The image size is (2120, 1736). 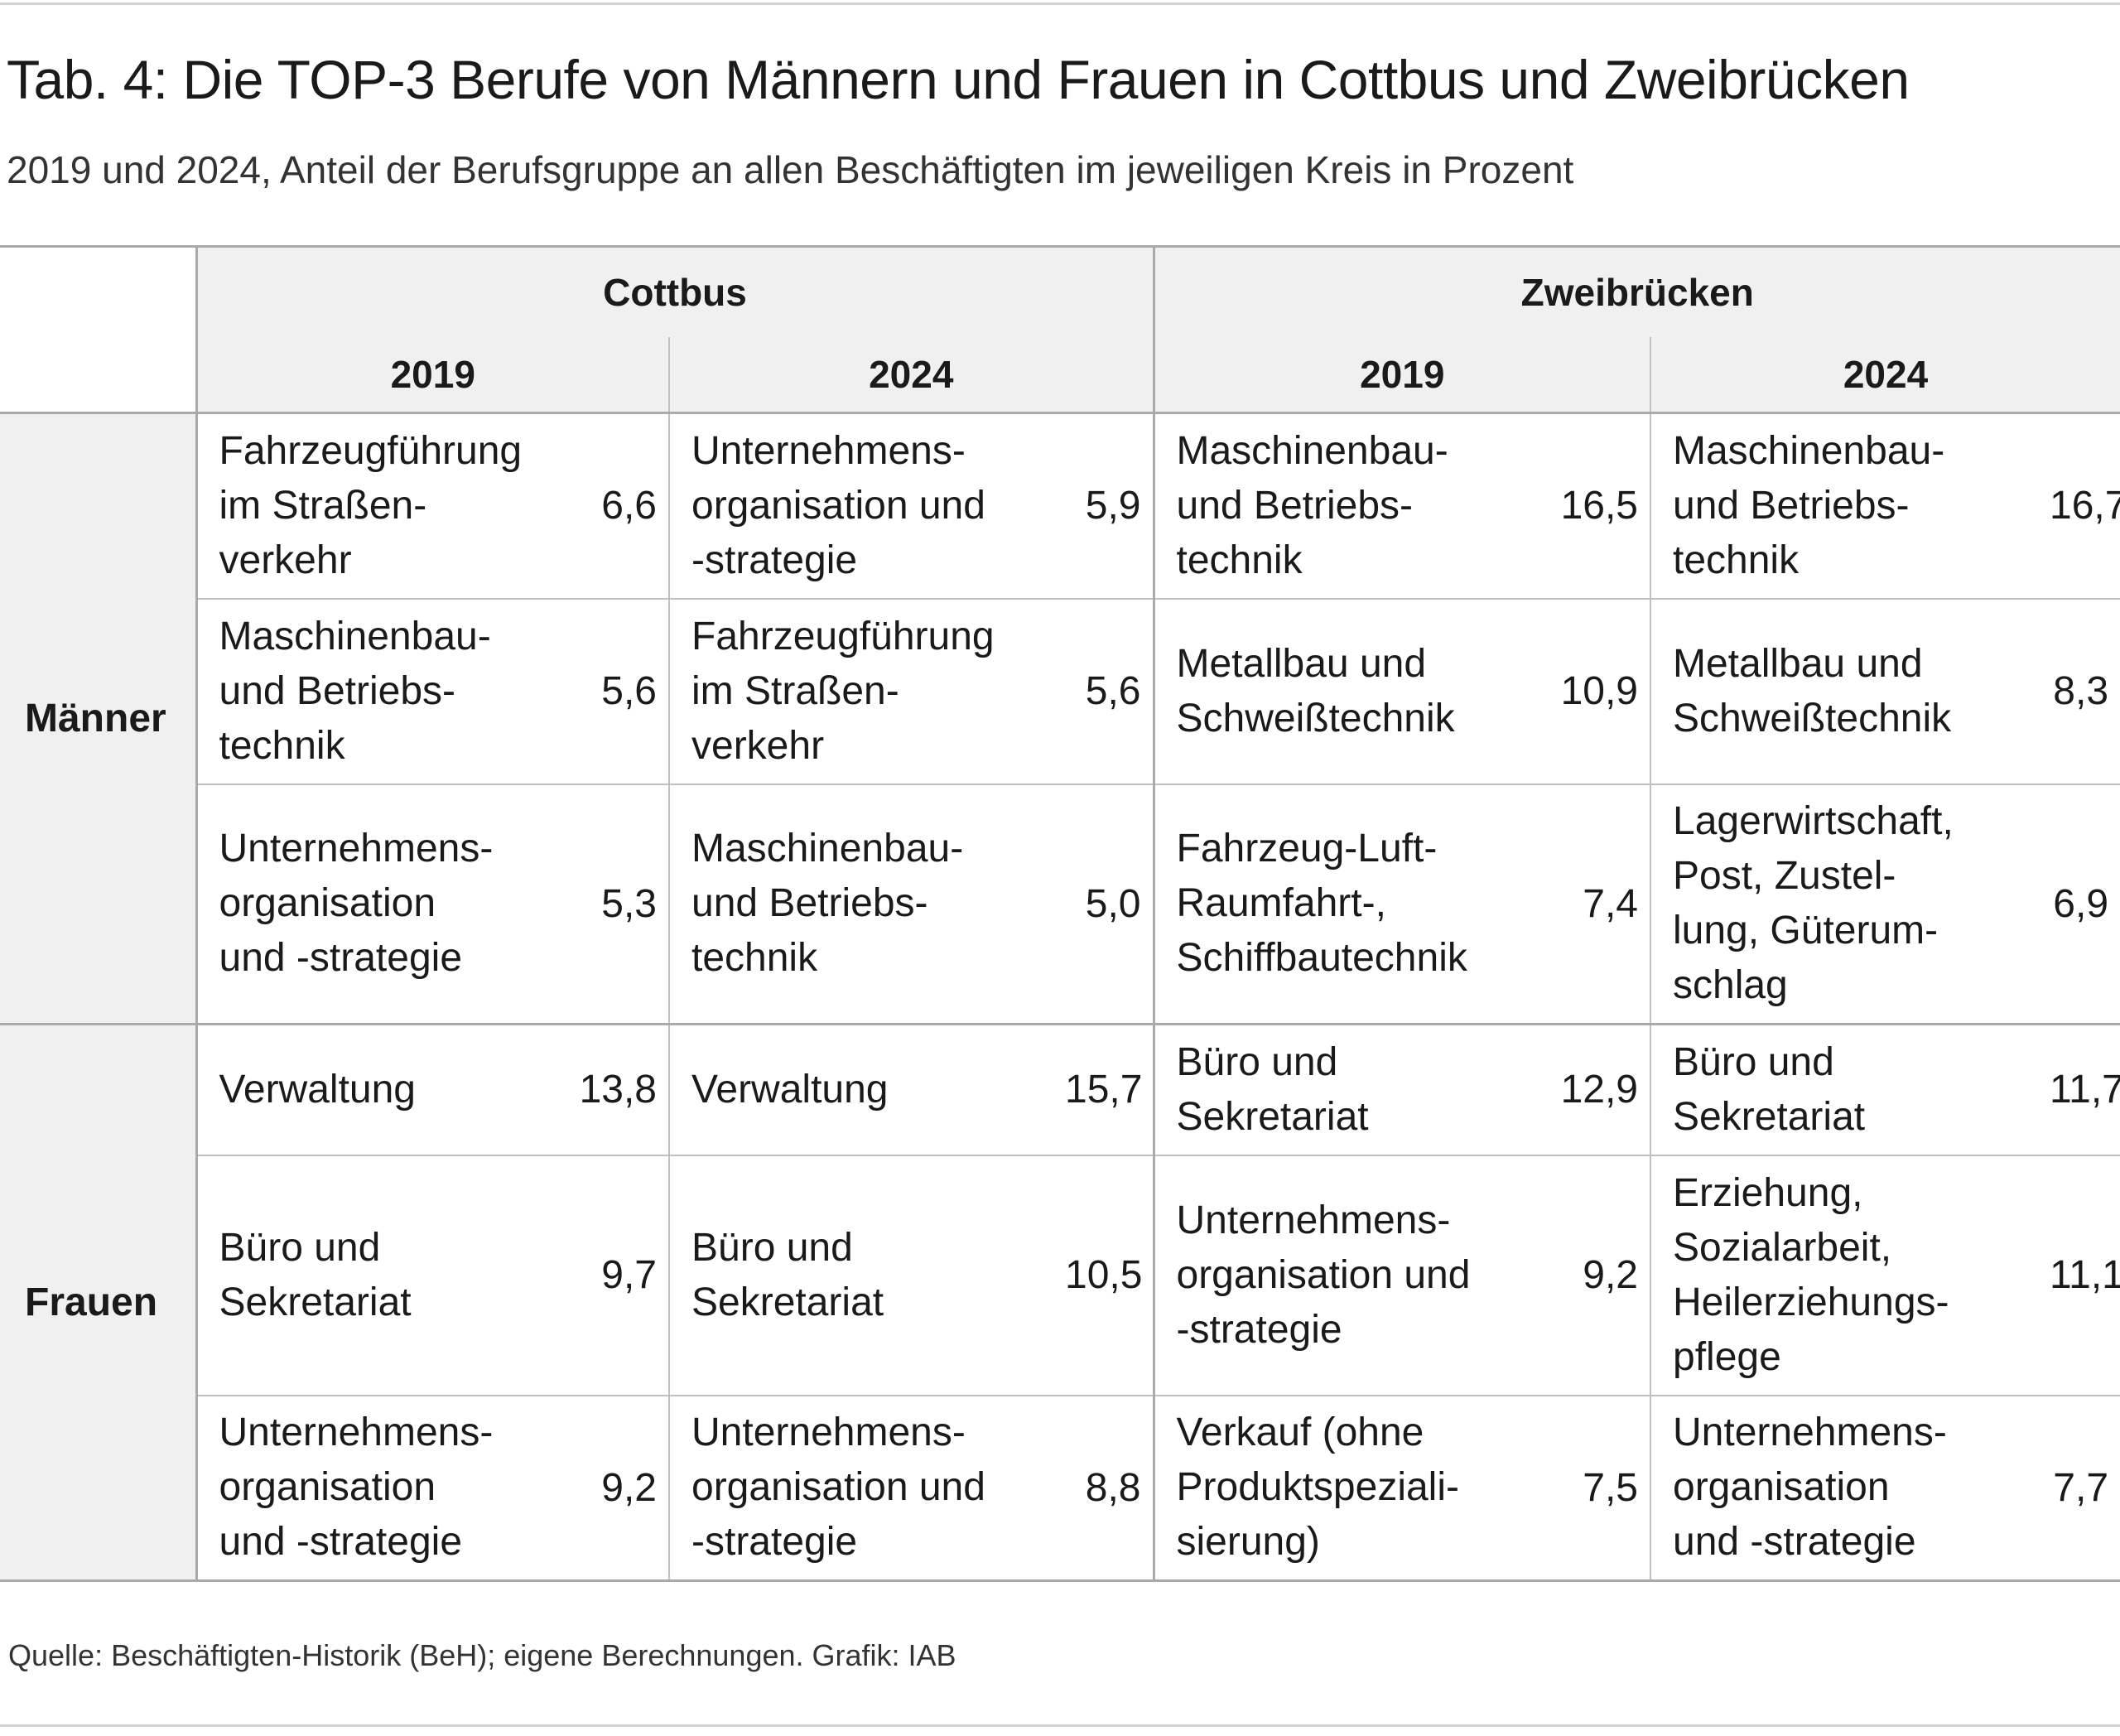 What do you see at coordinates (98, 329) in the screenshot?
I see `corner-cell` at bounding box center [98, 329].